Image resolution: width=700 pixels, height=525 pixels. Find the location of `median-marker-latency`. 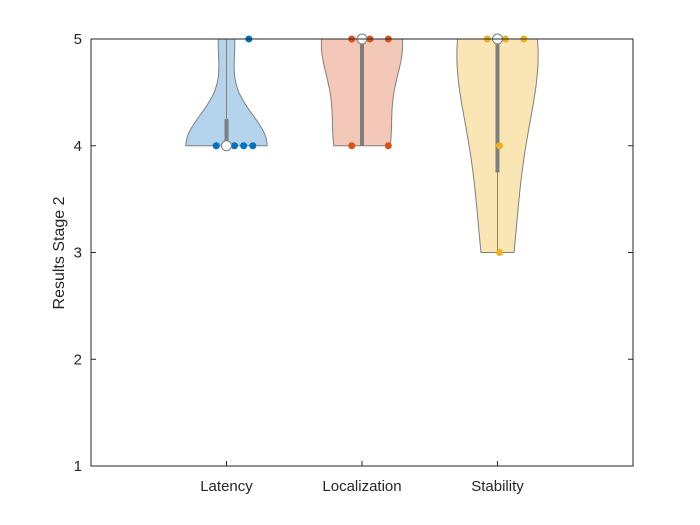

median-marker-latency is located at coordinates (226, 146).